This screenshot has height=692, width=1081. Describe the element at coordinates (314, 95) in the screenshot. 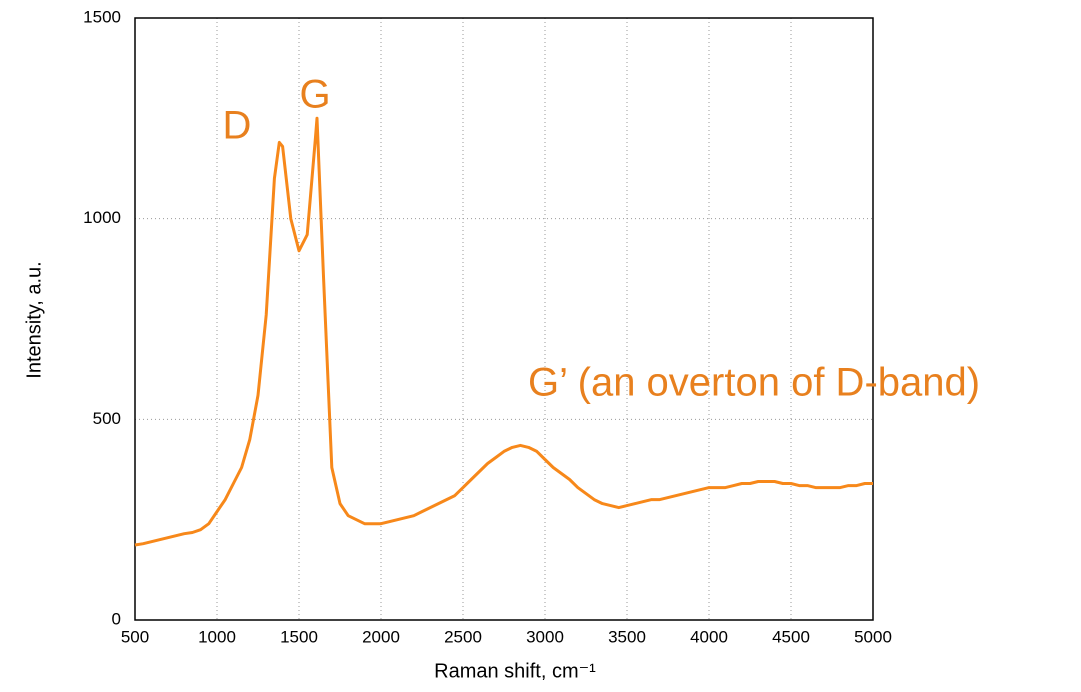

I see `annotation: G` at that location.